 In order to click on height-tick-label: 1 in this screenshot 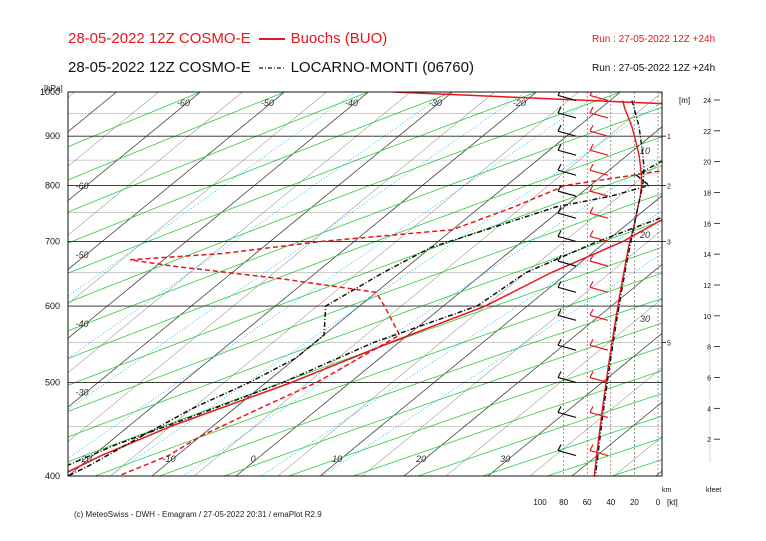, I will do `click(669, 137)`.